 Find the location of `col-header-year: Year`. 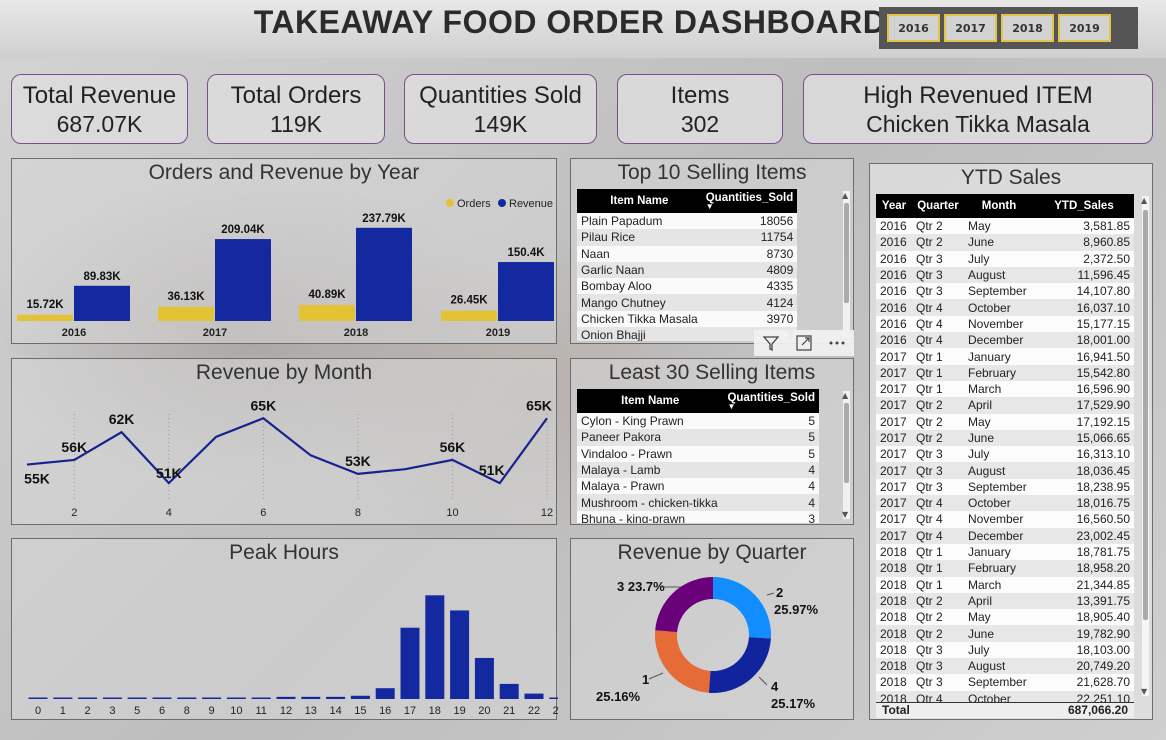

col-header-year: Year is located at coordinates (894, 206).